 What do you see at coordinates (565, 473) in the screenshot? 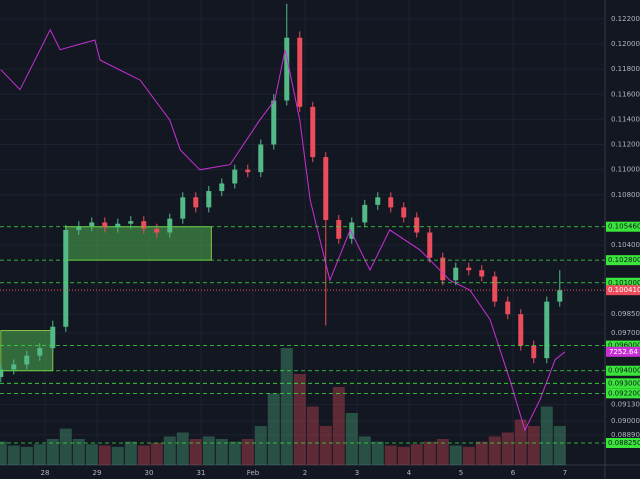
I see `x-tick-label: 7` at bounding box center [565, 473].